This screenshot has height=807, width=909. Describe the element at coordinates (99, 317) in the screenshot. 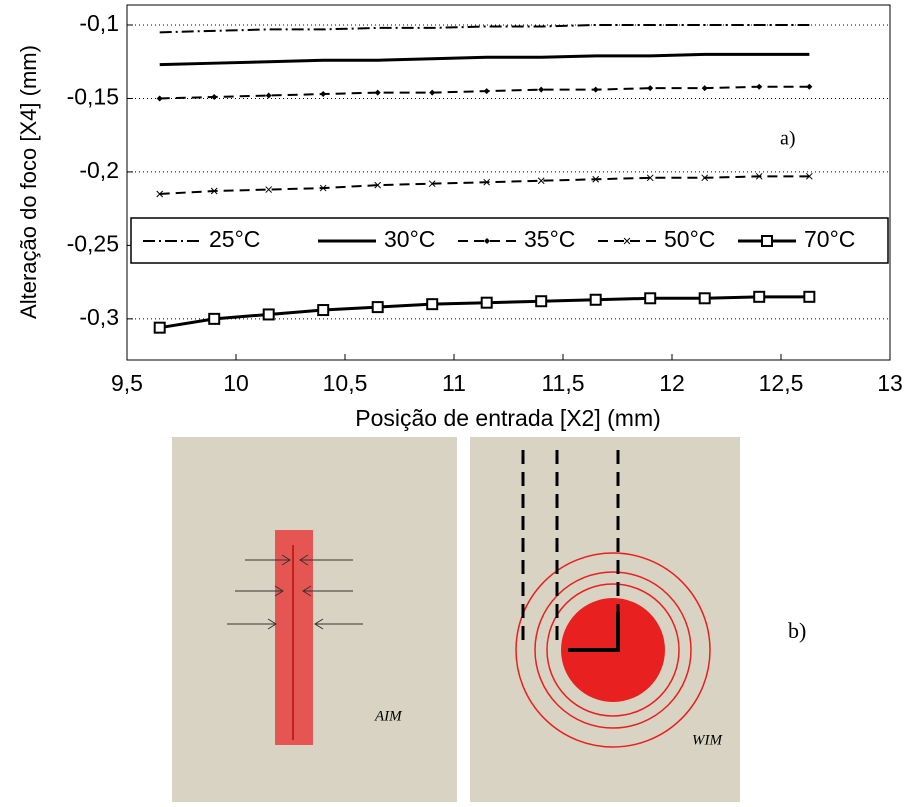

I see `y-tick-label: -0,3` at that location.